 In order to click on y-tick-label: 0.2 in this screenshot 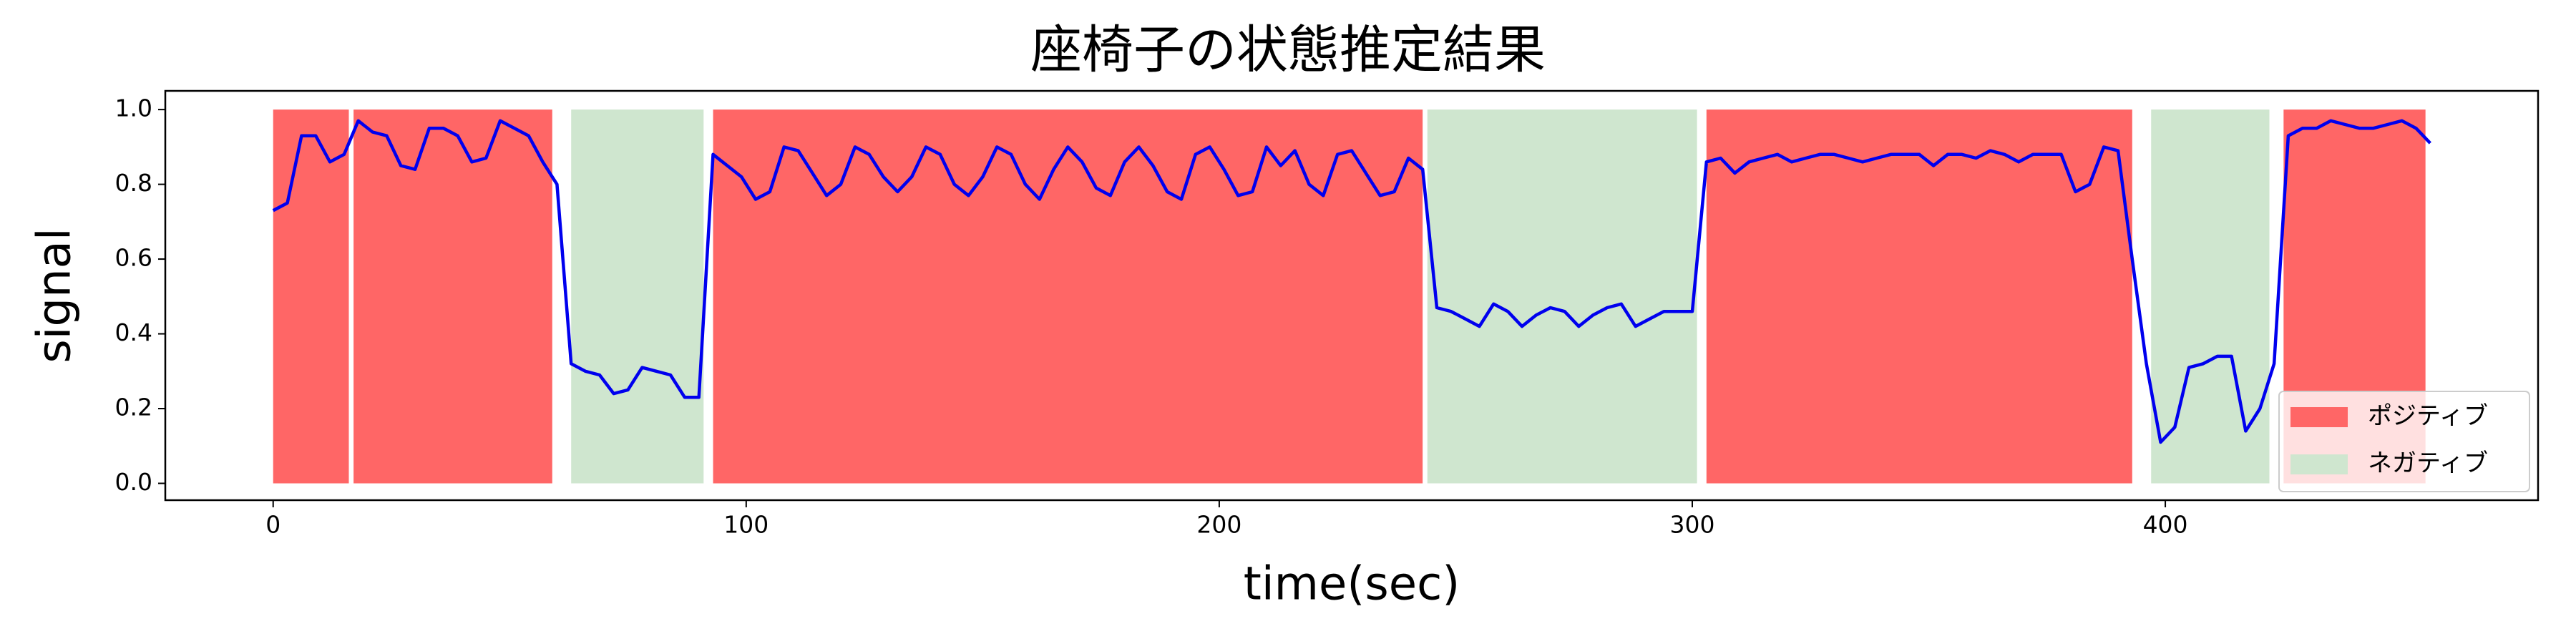, I will do `click(133, 407)`.